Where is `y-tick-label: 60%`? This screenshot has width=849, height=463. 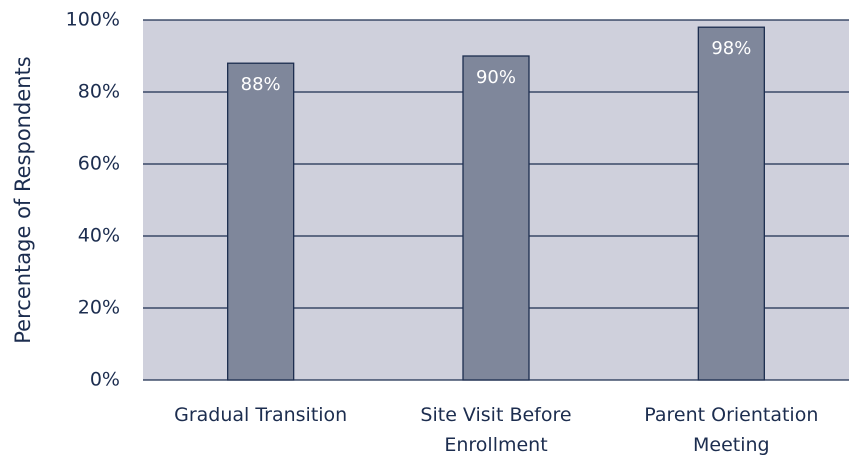 y-tick-label: 60% is located at coordinates (99, 164).